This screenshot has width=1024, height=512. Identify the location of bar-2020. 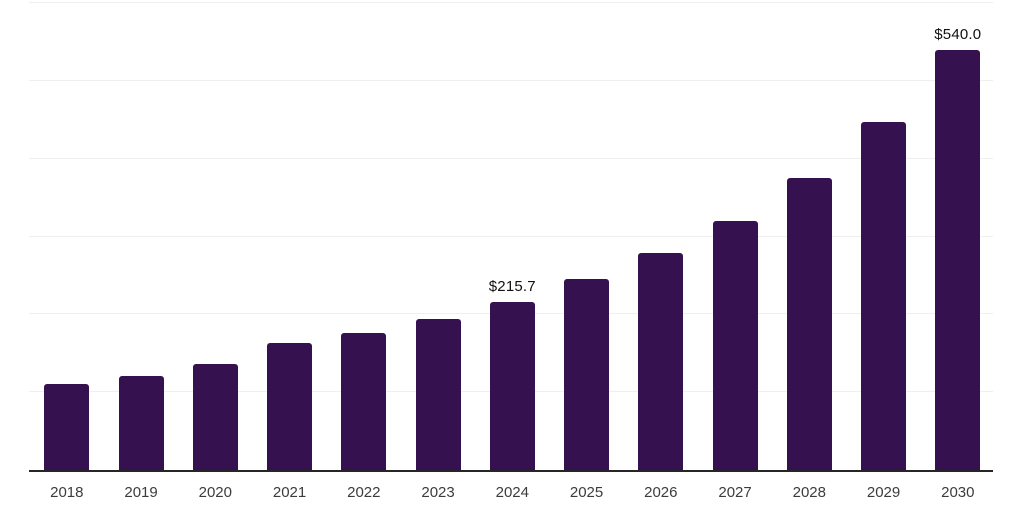
(215, 417).